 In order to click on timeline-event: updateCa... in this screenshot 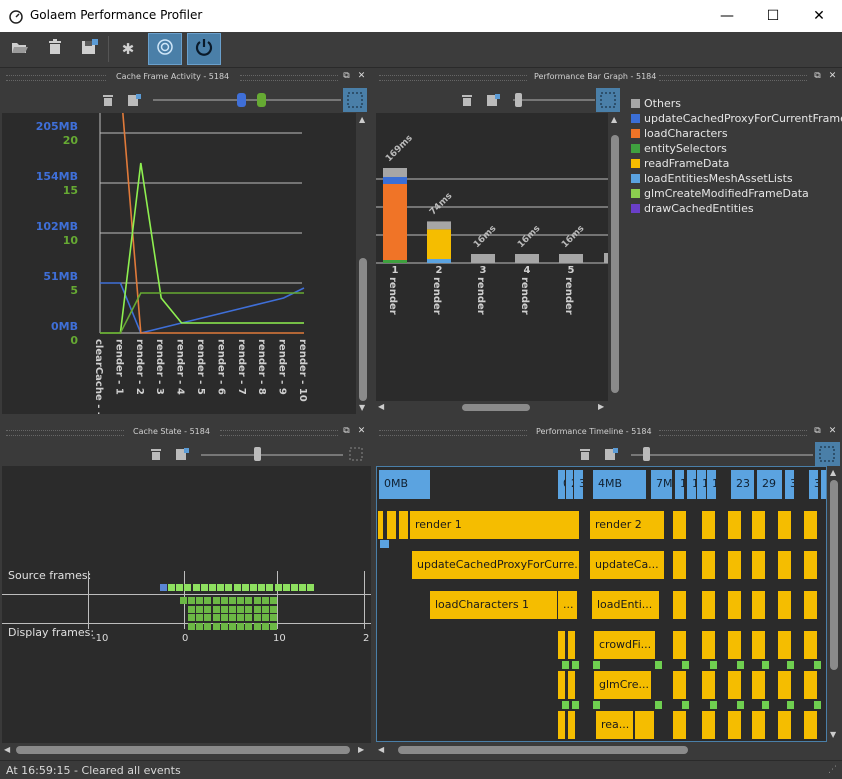, I will do `click(627, 565)`.